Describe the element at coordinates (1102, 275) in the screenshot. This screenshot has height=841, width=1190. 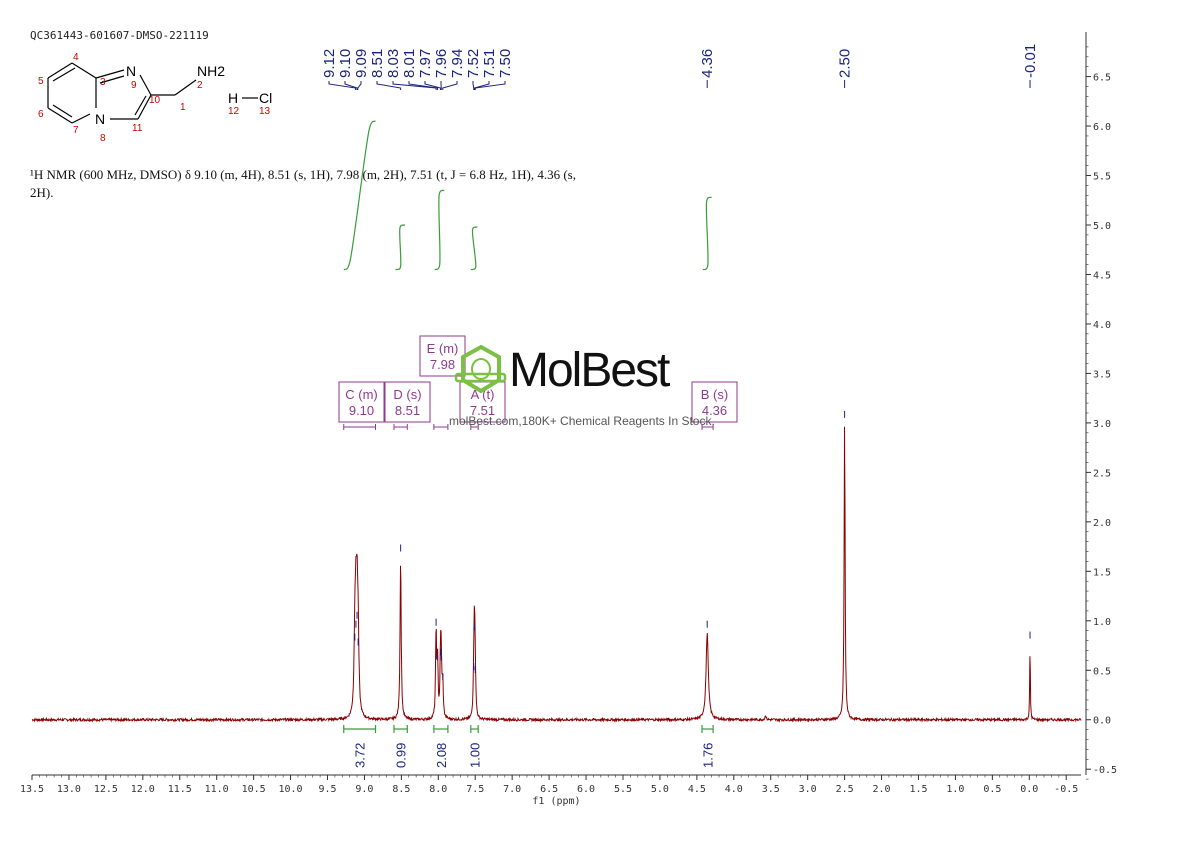
I see `y-tick-label: 4.5` at that location.